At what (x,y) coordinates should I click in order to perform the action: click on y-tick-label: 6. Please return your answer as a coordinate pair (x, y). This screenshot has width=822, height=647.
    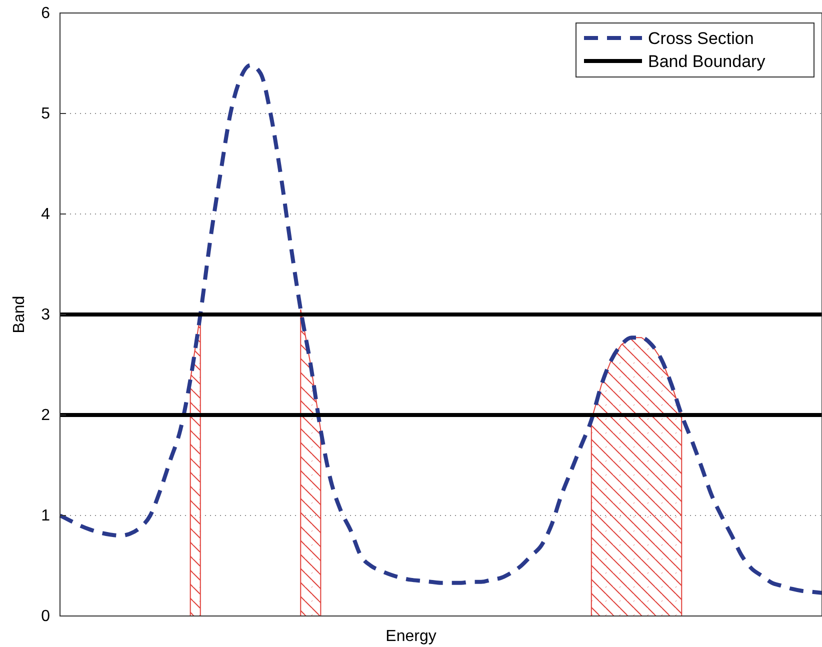
    Looking at the image, I should click on (45, 13).